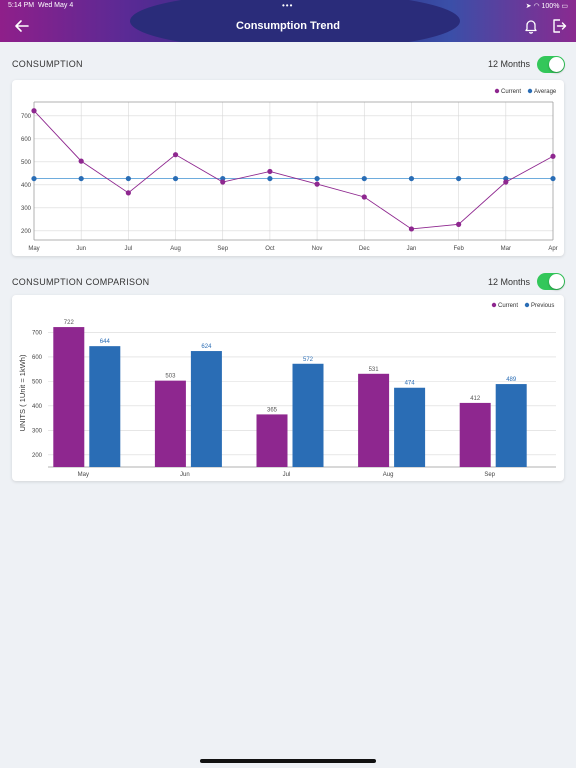  Describe the element at coordinates (22, 392) in the screenshot. I see `y-axis-label: UNITS ( 1Unit = 1kWh)` at that location.